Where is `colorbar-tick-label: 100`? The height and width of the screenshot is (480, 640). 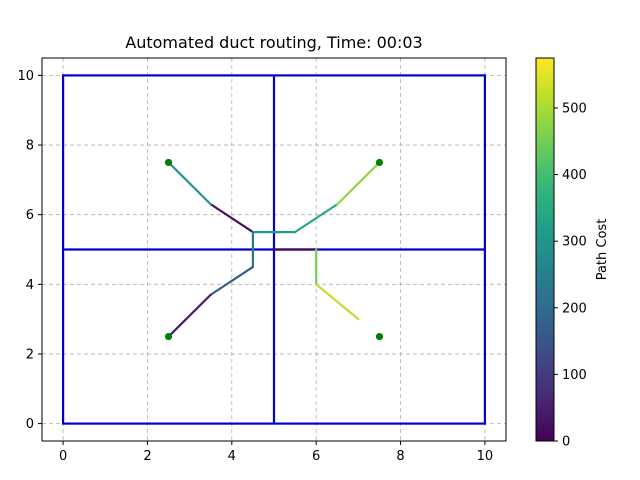
colorbar-tick-label: 100 is located at coordinates (574, 375).